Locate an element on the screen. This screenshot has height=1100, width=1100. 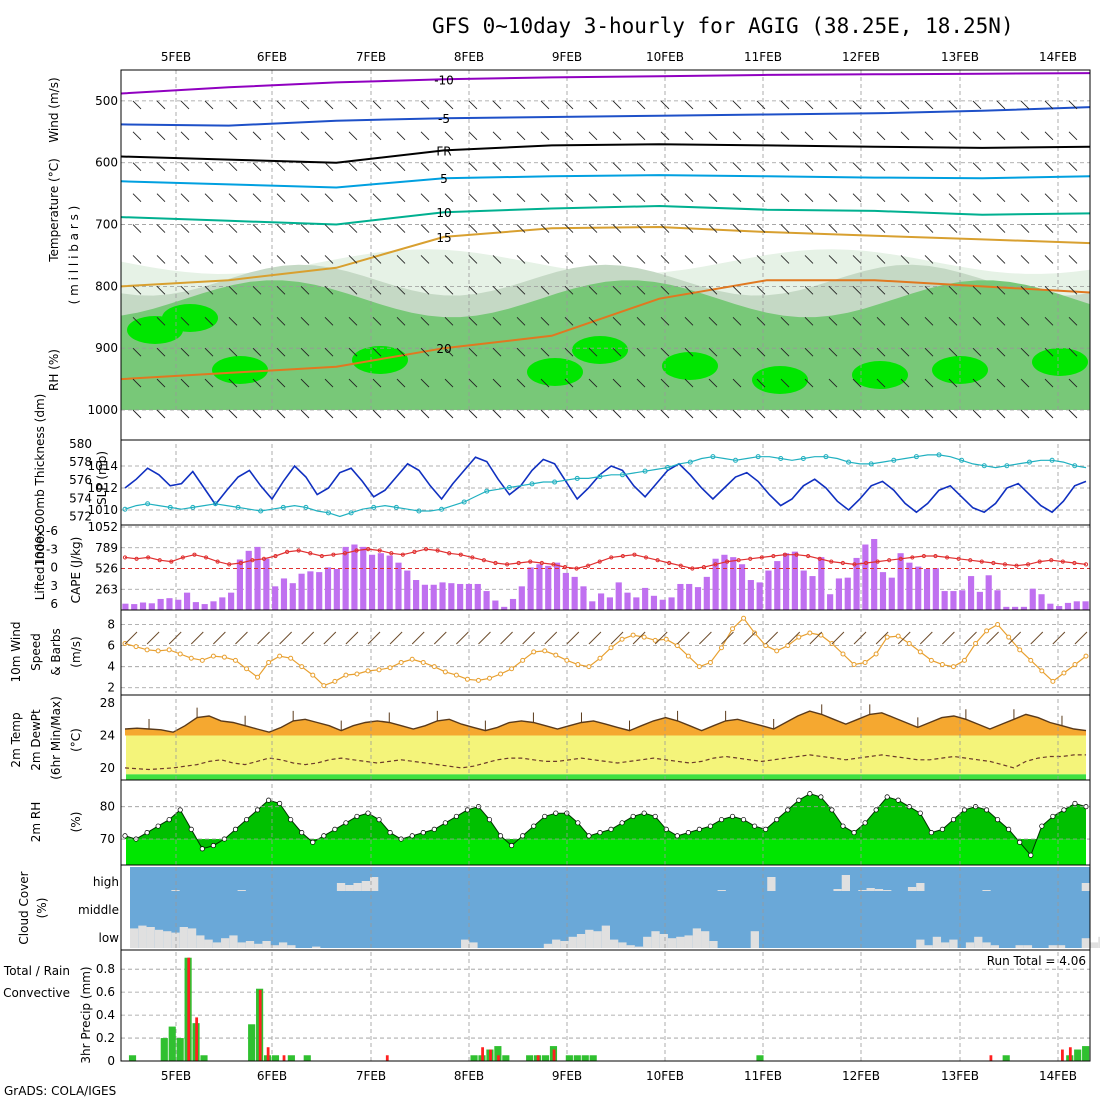
date-label-bottom: 13FEB is located at coordinates (960, 1076).